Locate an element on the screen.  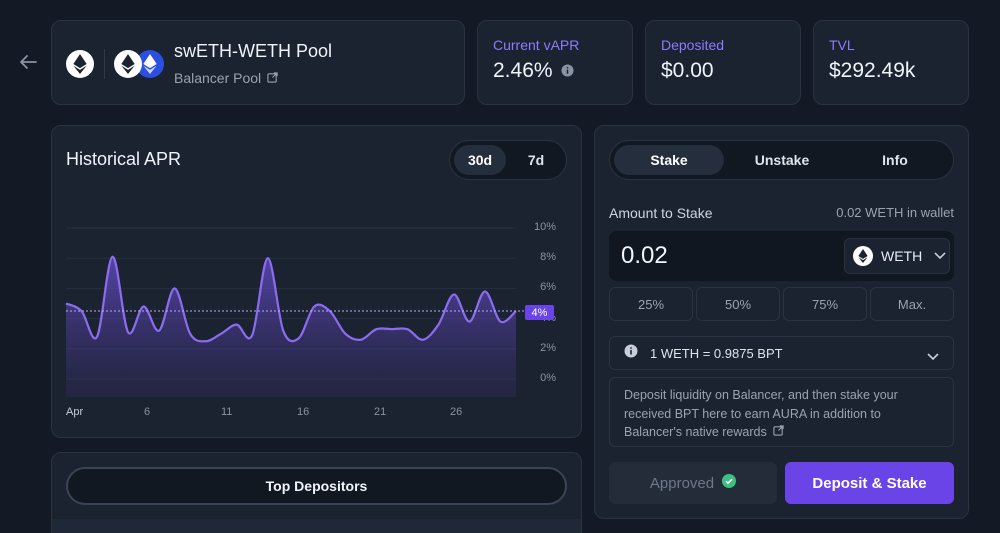
top-depositors-button: Top Depositors is located at coordinates (316, 486).